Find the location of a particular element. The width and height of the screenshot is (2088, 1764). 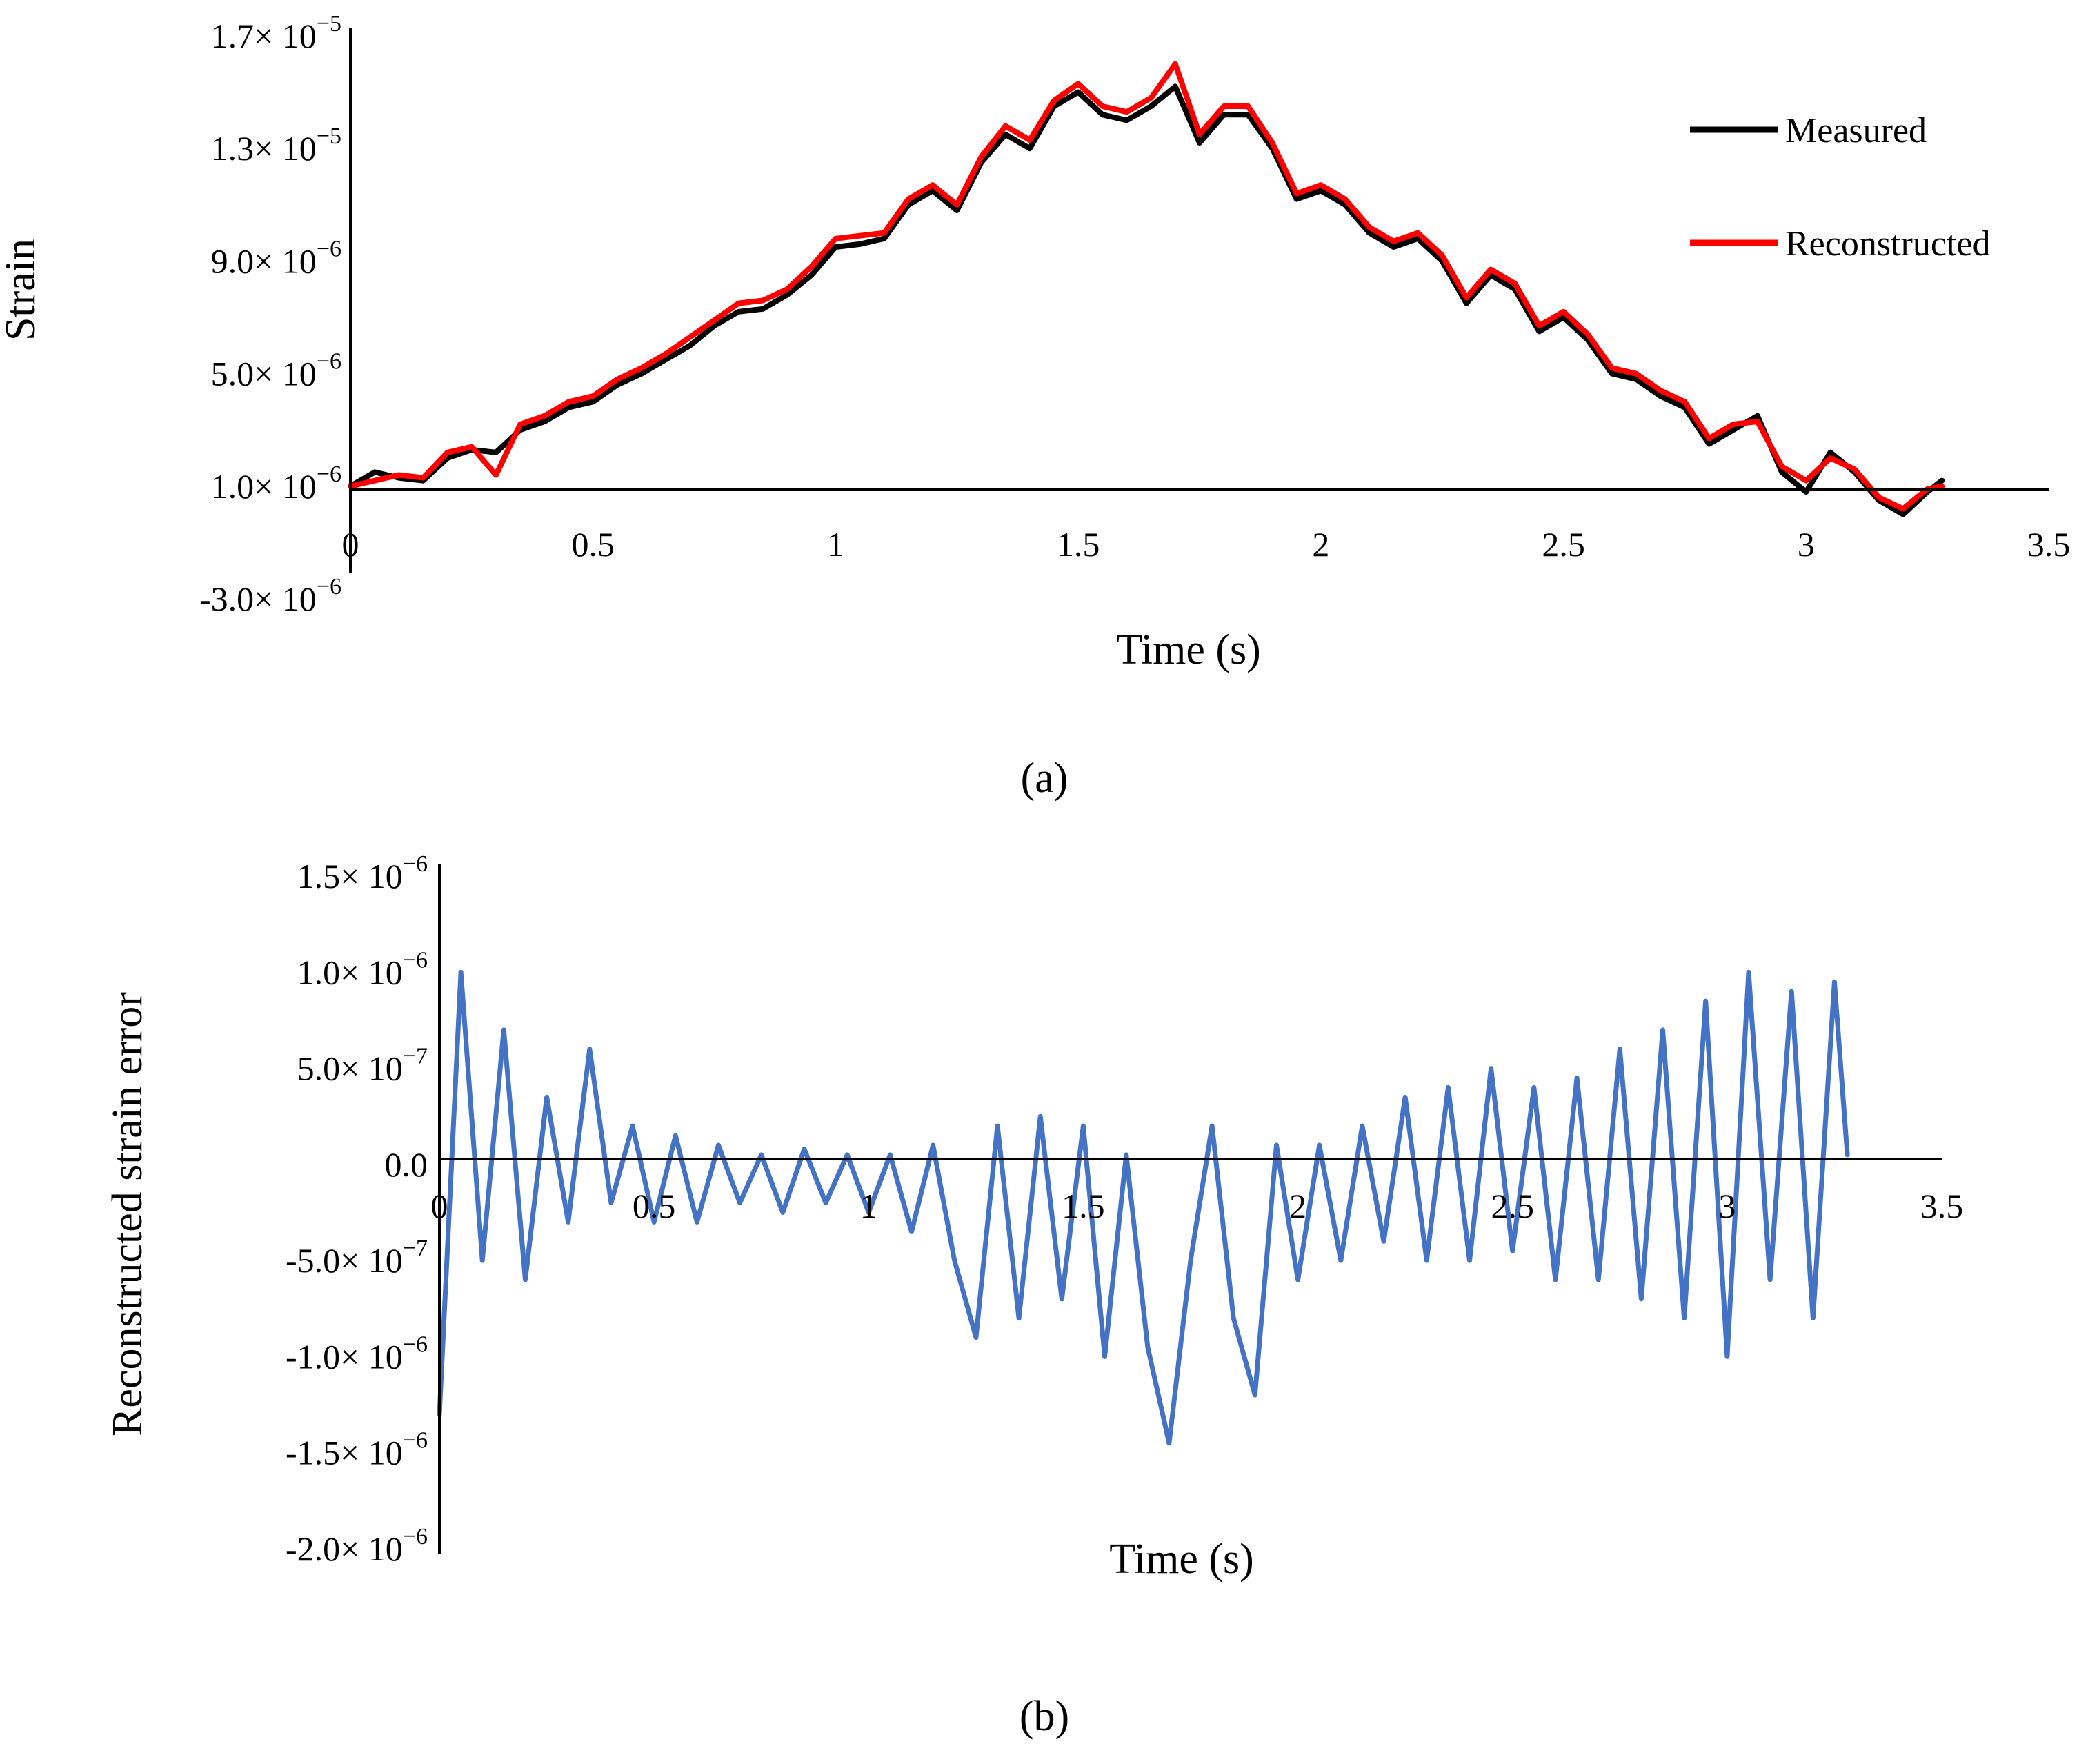

panel-a-y-tick-label: 1.7× 10⁻⁵ is located at coordinates (276, 33).